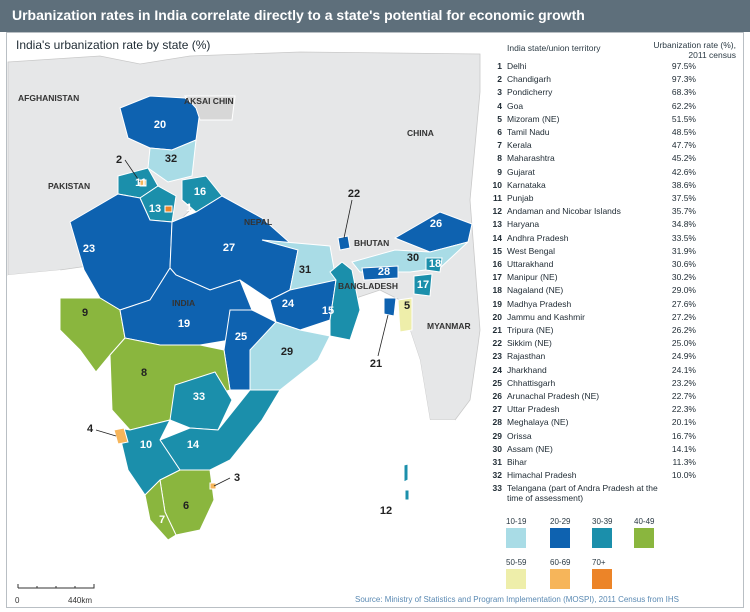 Image resolution: width=750 pixels, height=612 pixels. Describe the element at coordinates (119, 160) in the screenshot. I see `map-num-2: 2` at that location.